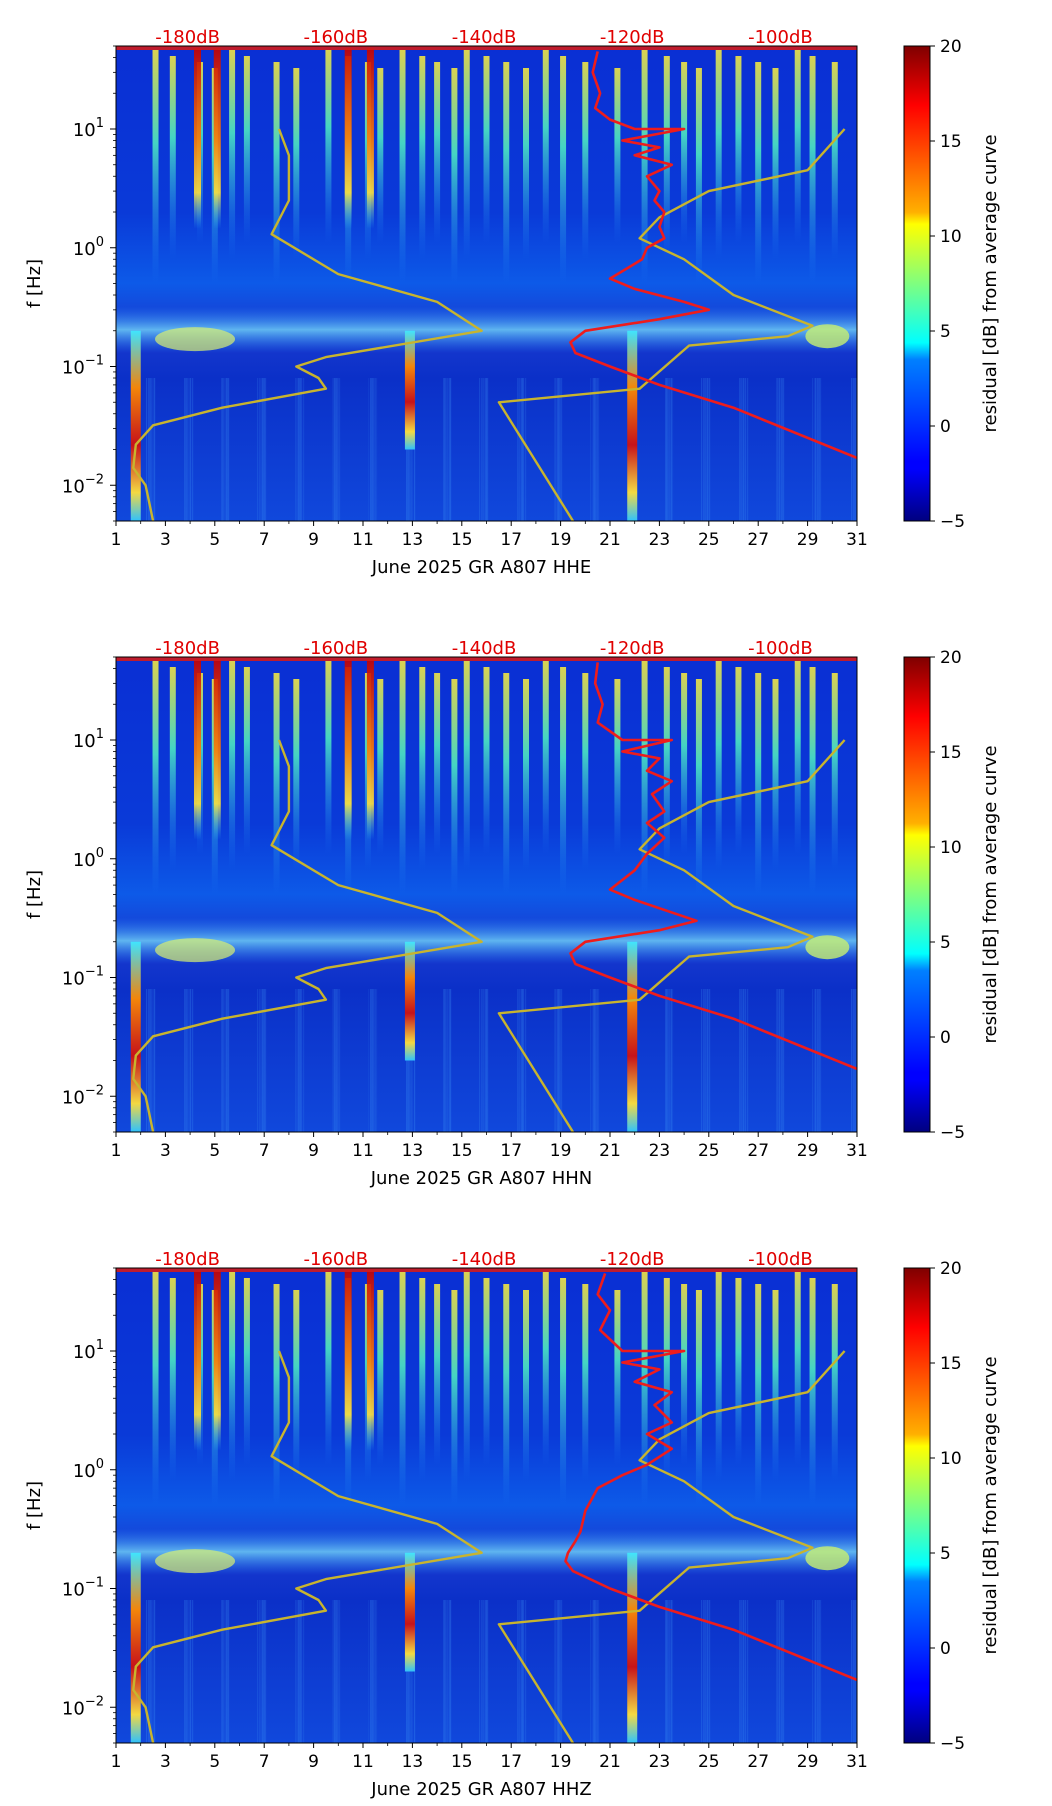 This screenshot has width=1052, height=1806. What do you see at coordinates (951, 1269) in the screenshot?
I see `colorbar-tick-label: 20` at bounding box center [951, 1269].